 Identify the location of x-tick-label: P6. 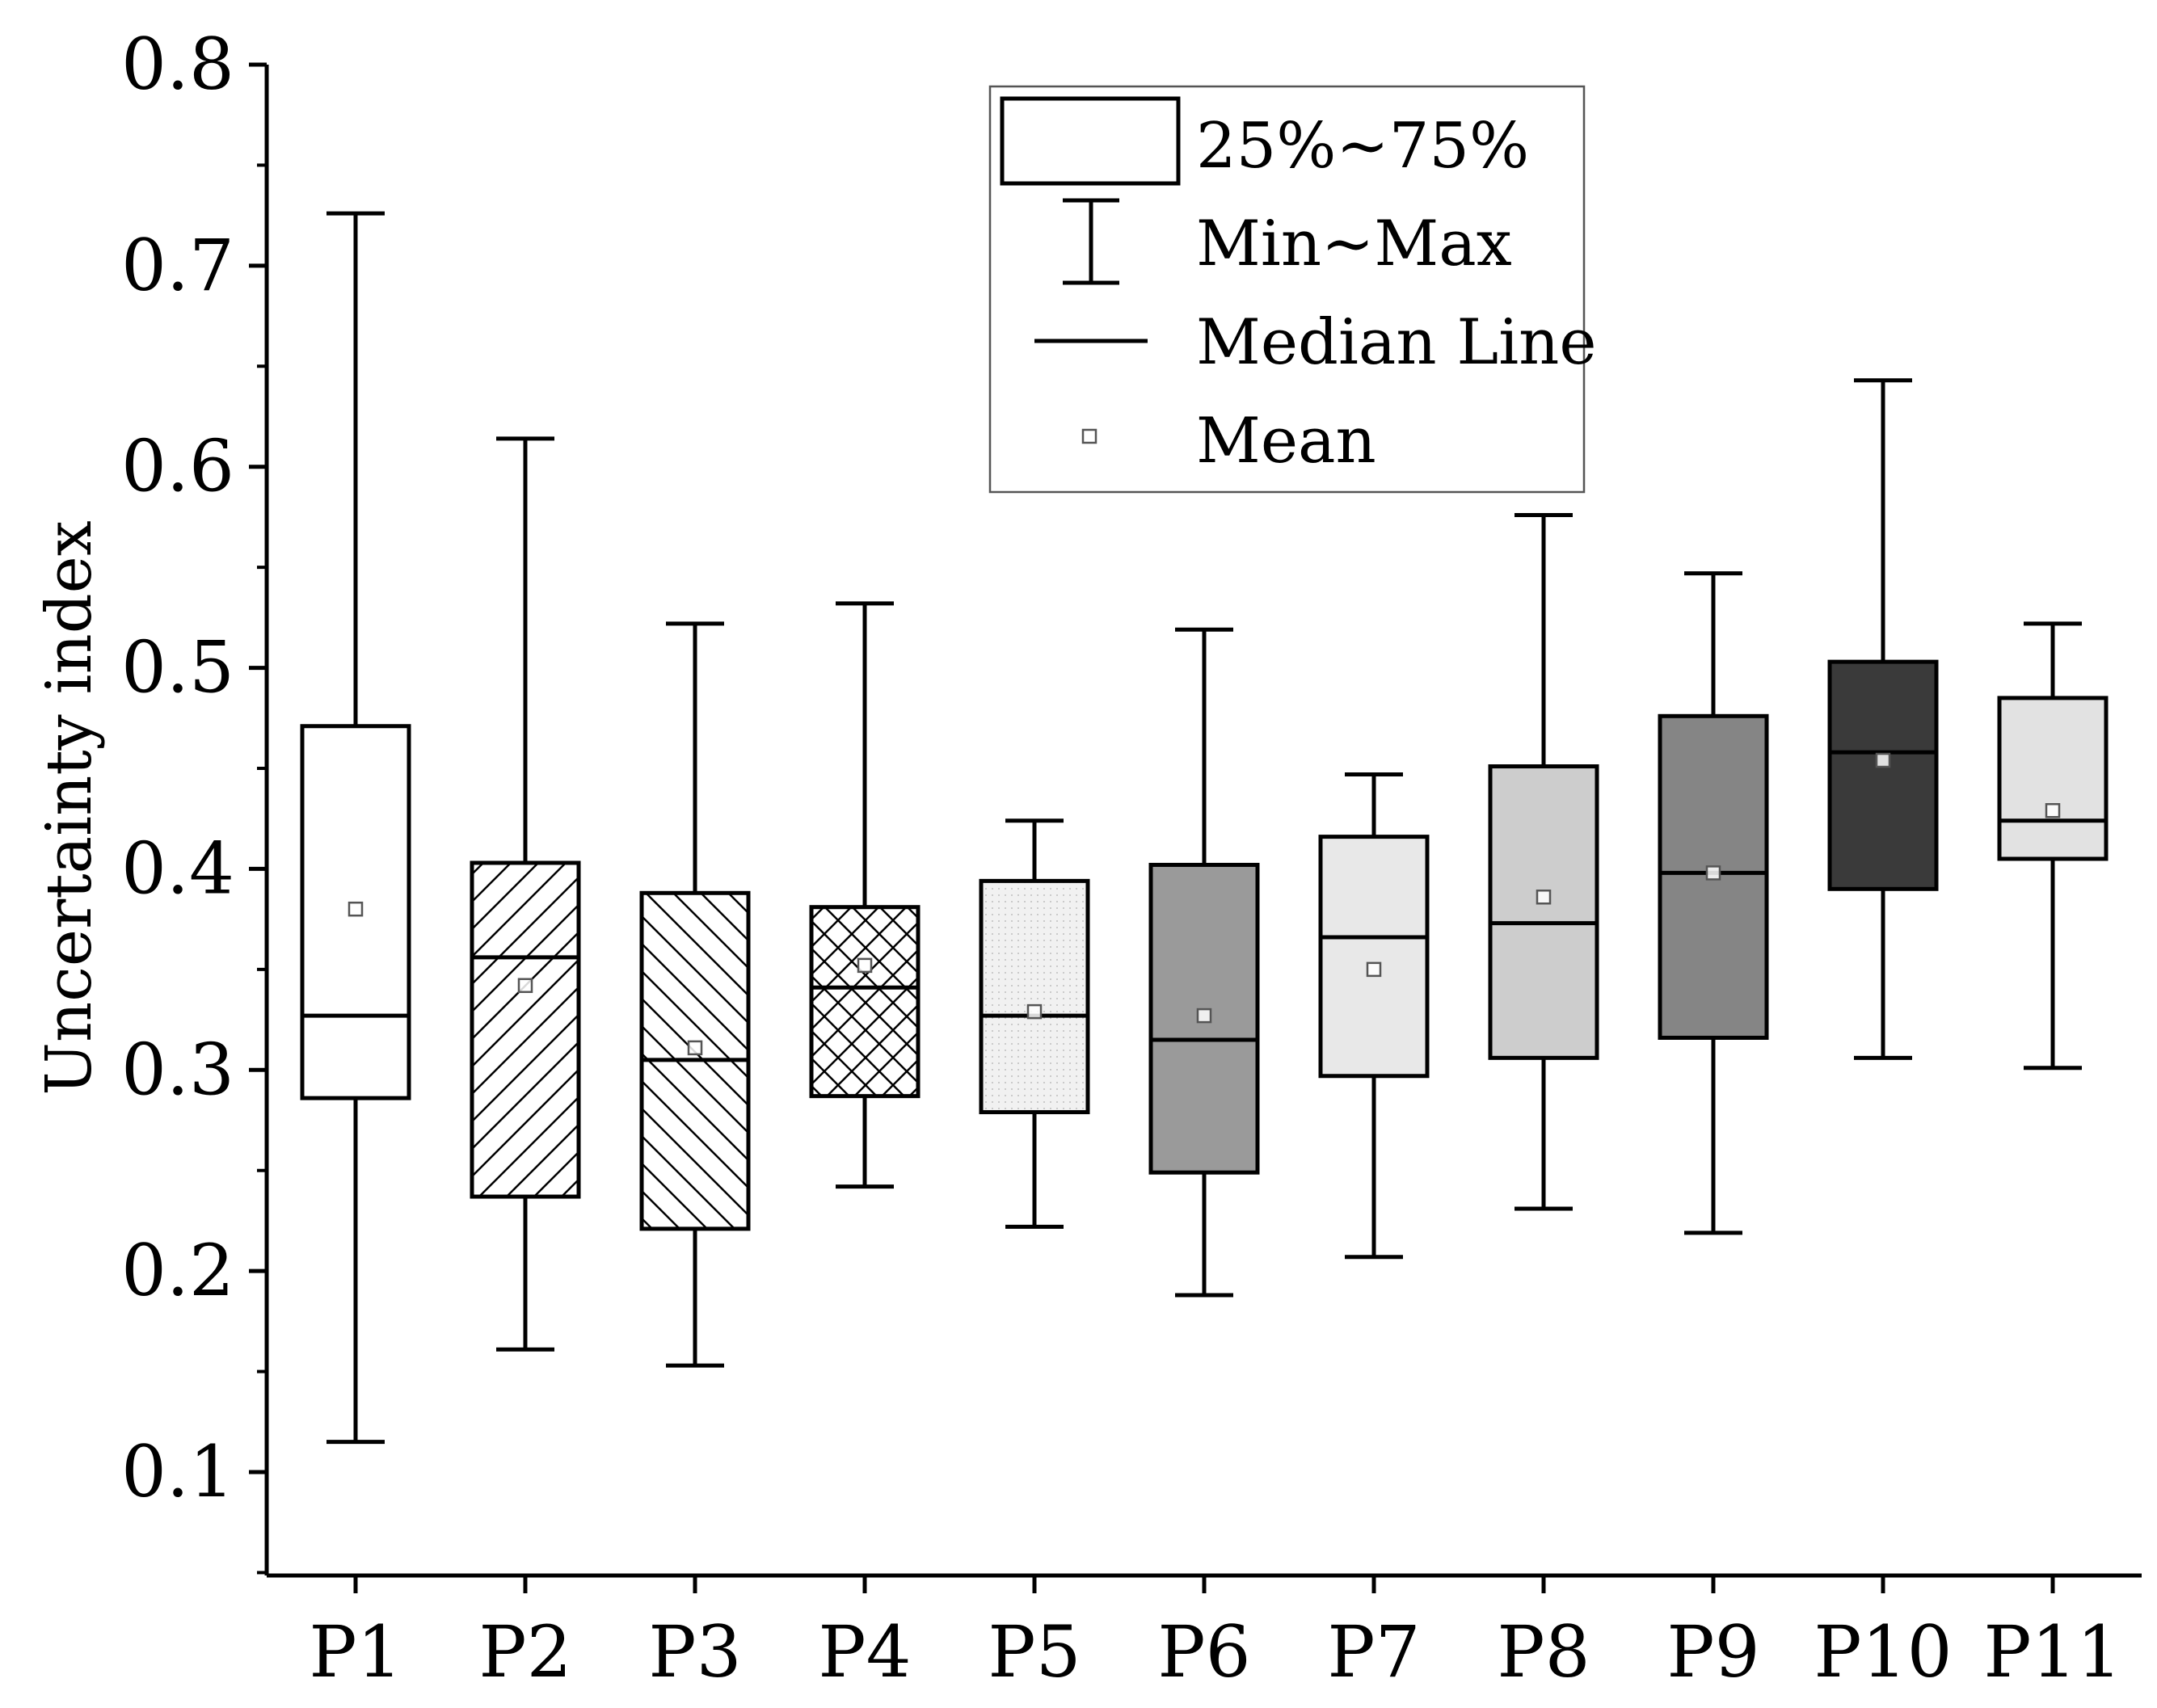
(1203, 1651).